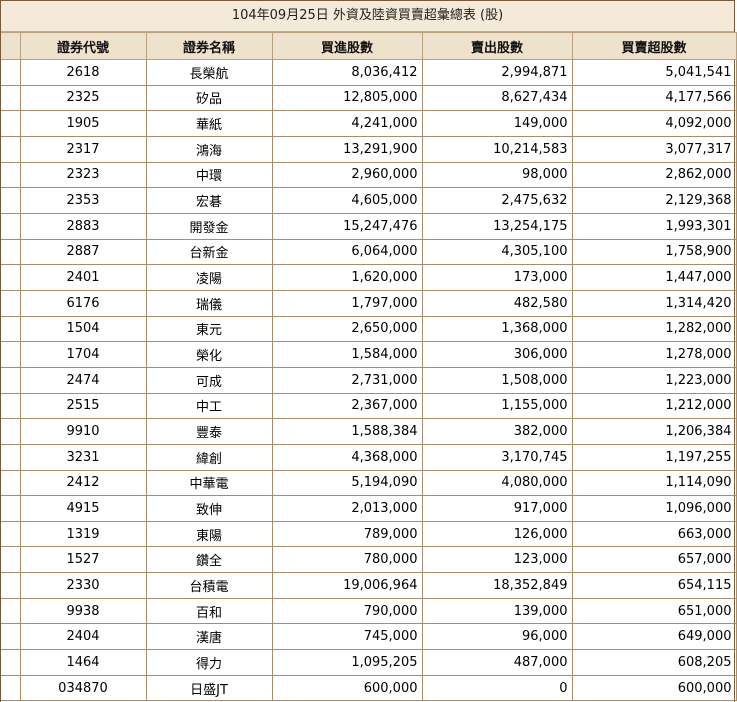 This screenshot has width=737, height=702. I want to click on sell-shares-cell: 4,080,000, so click(497, 483).